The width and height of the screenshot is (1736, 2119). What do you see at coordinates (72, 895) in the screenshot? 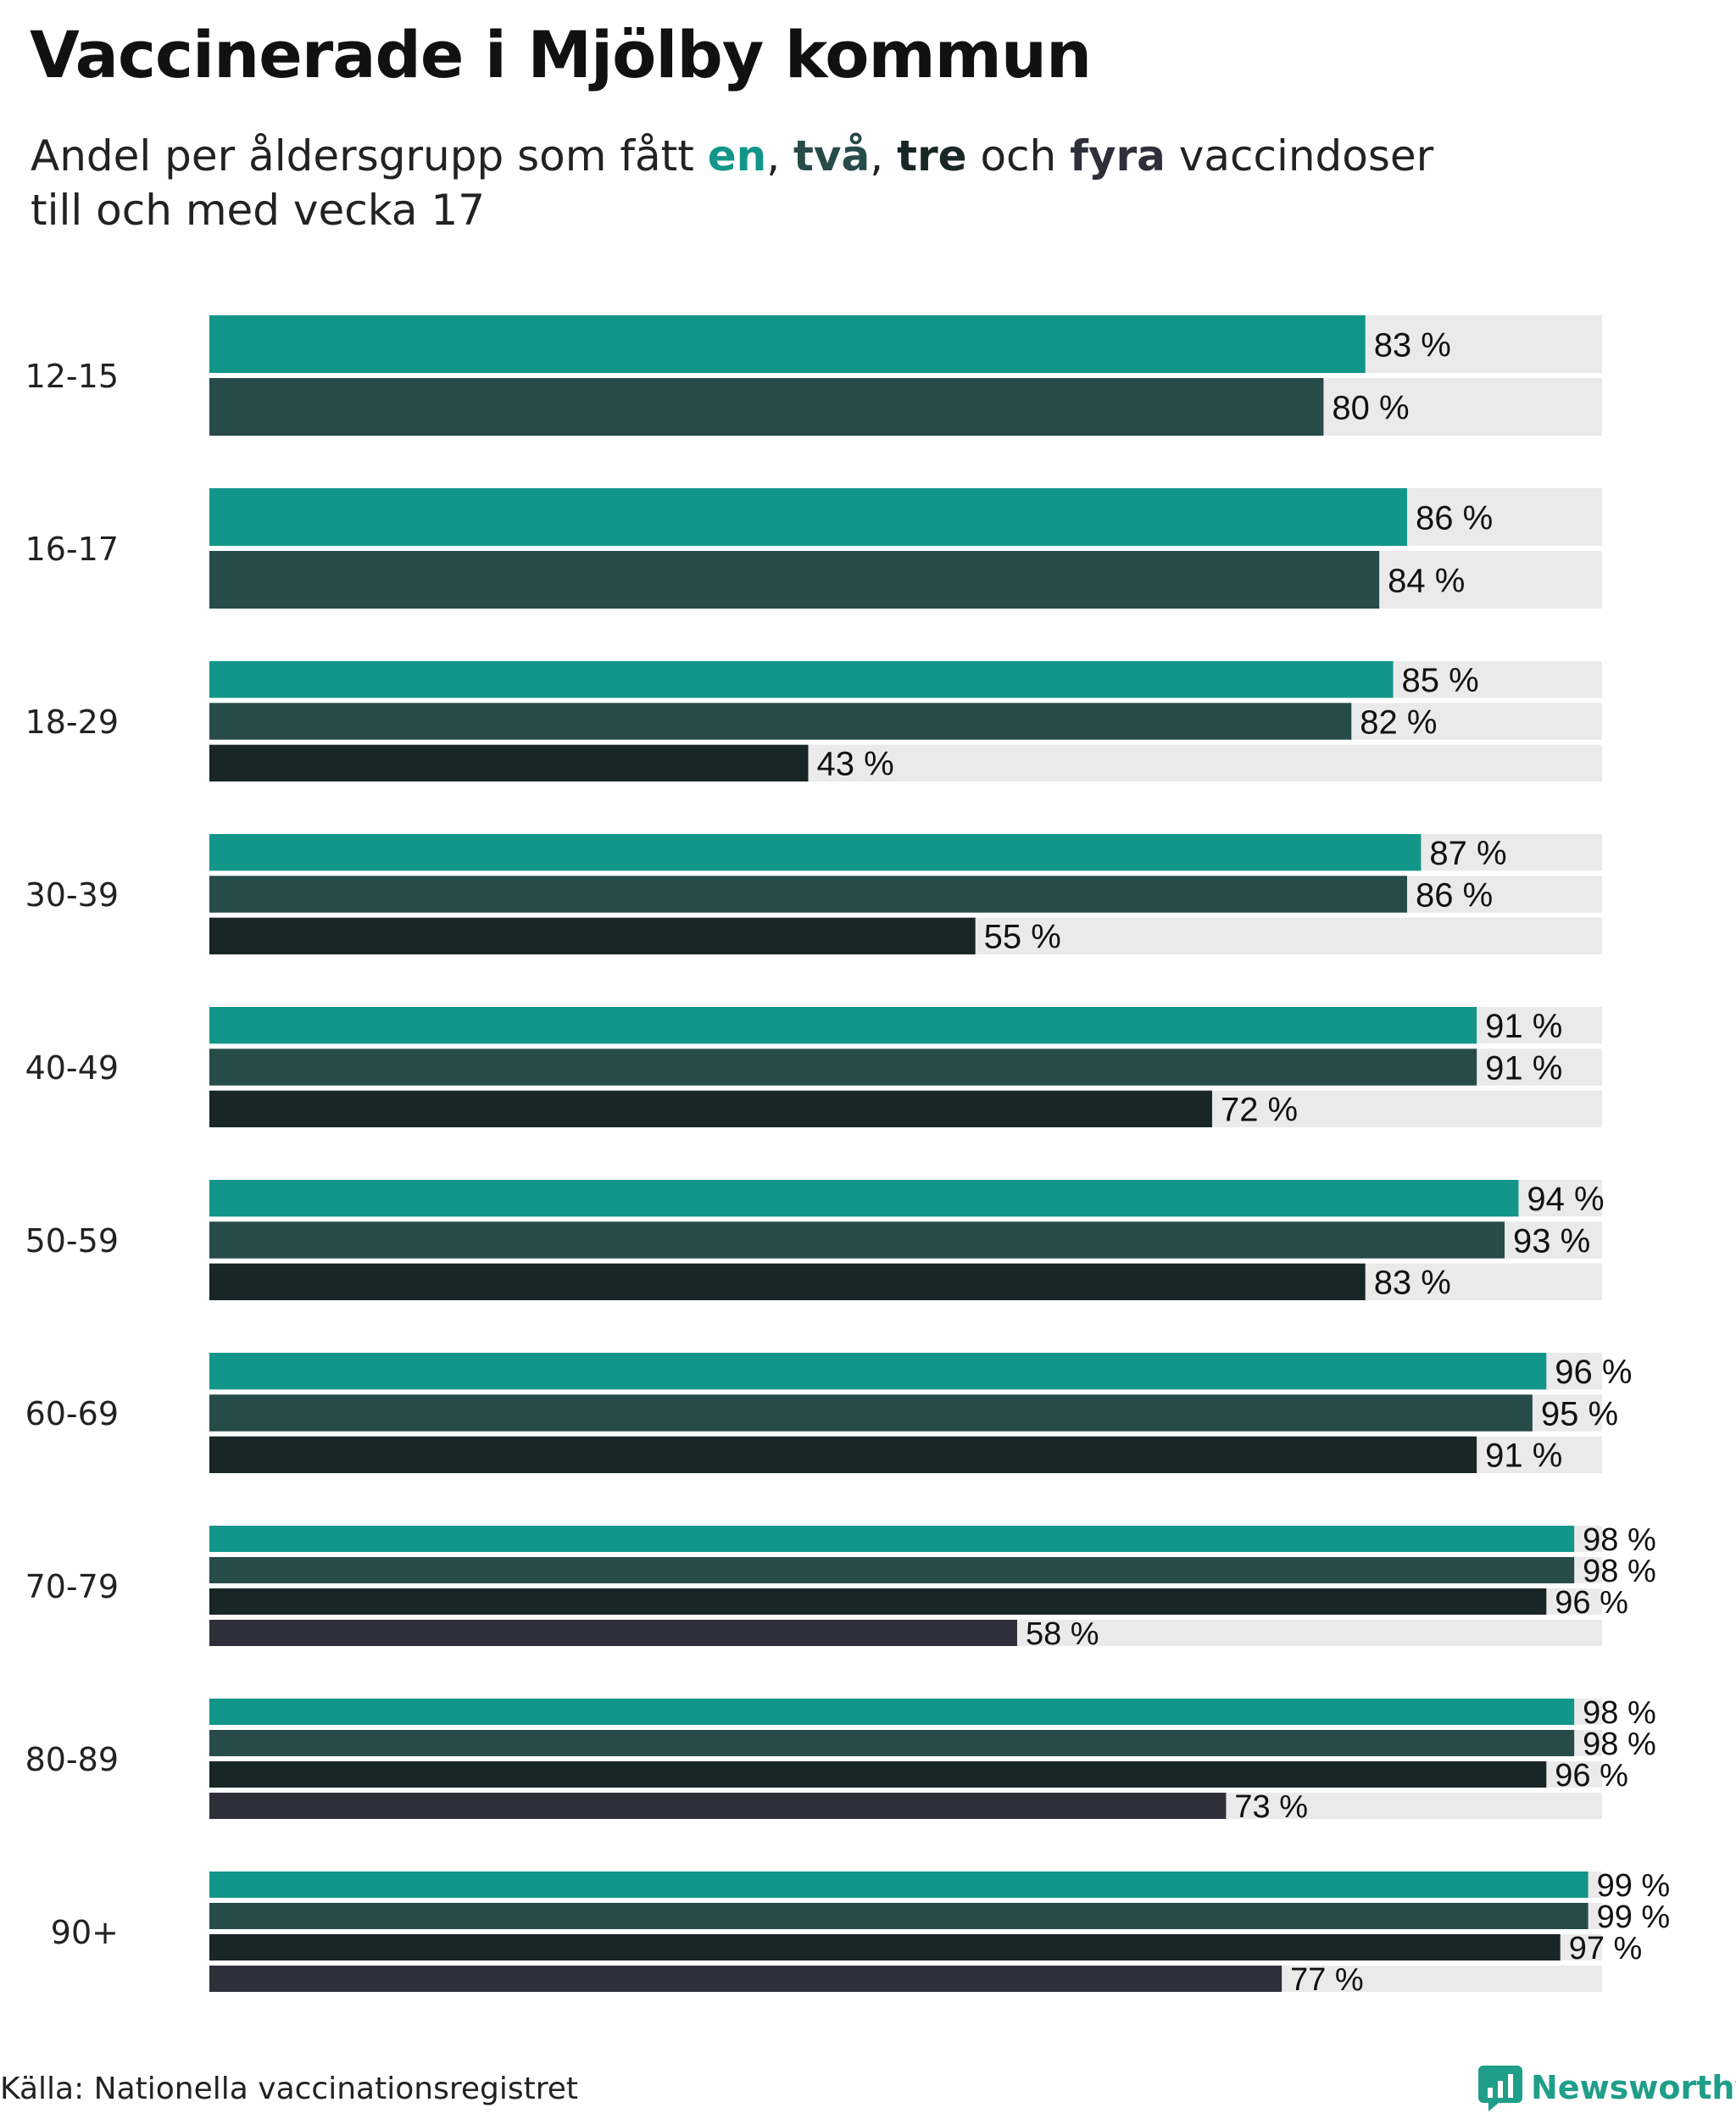
I see `category-label: 30-39` at bounding box center [72, 895].